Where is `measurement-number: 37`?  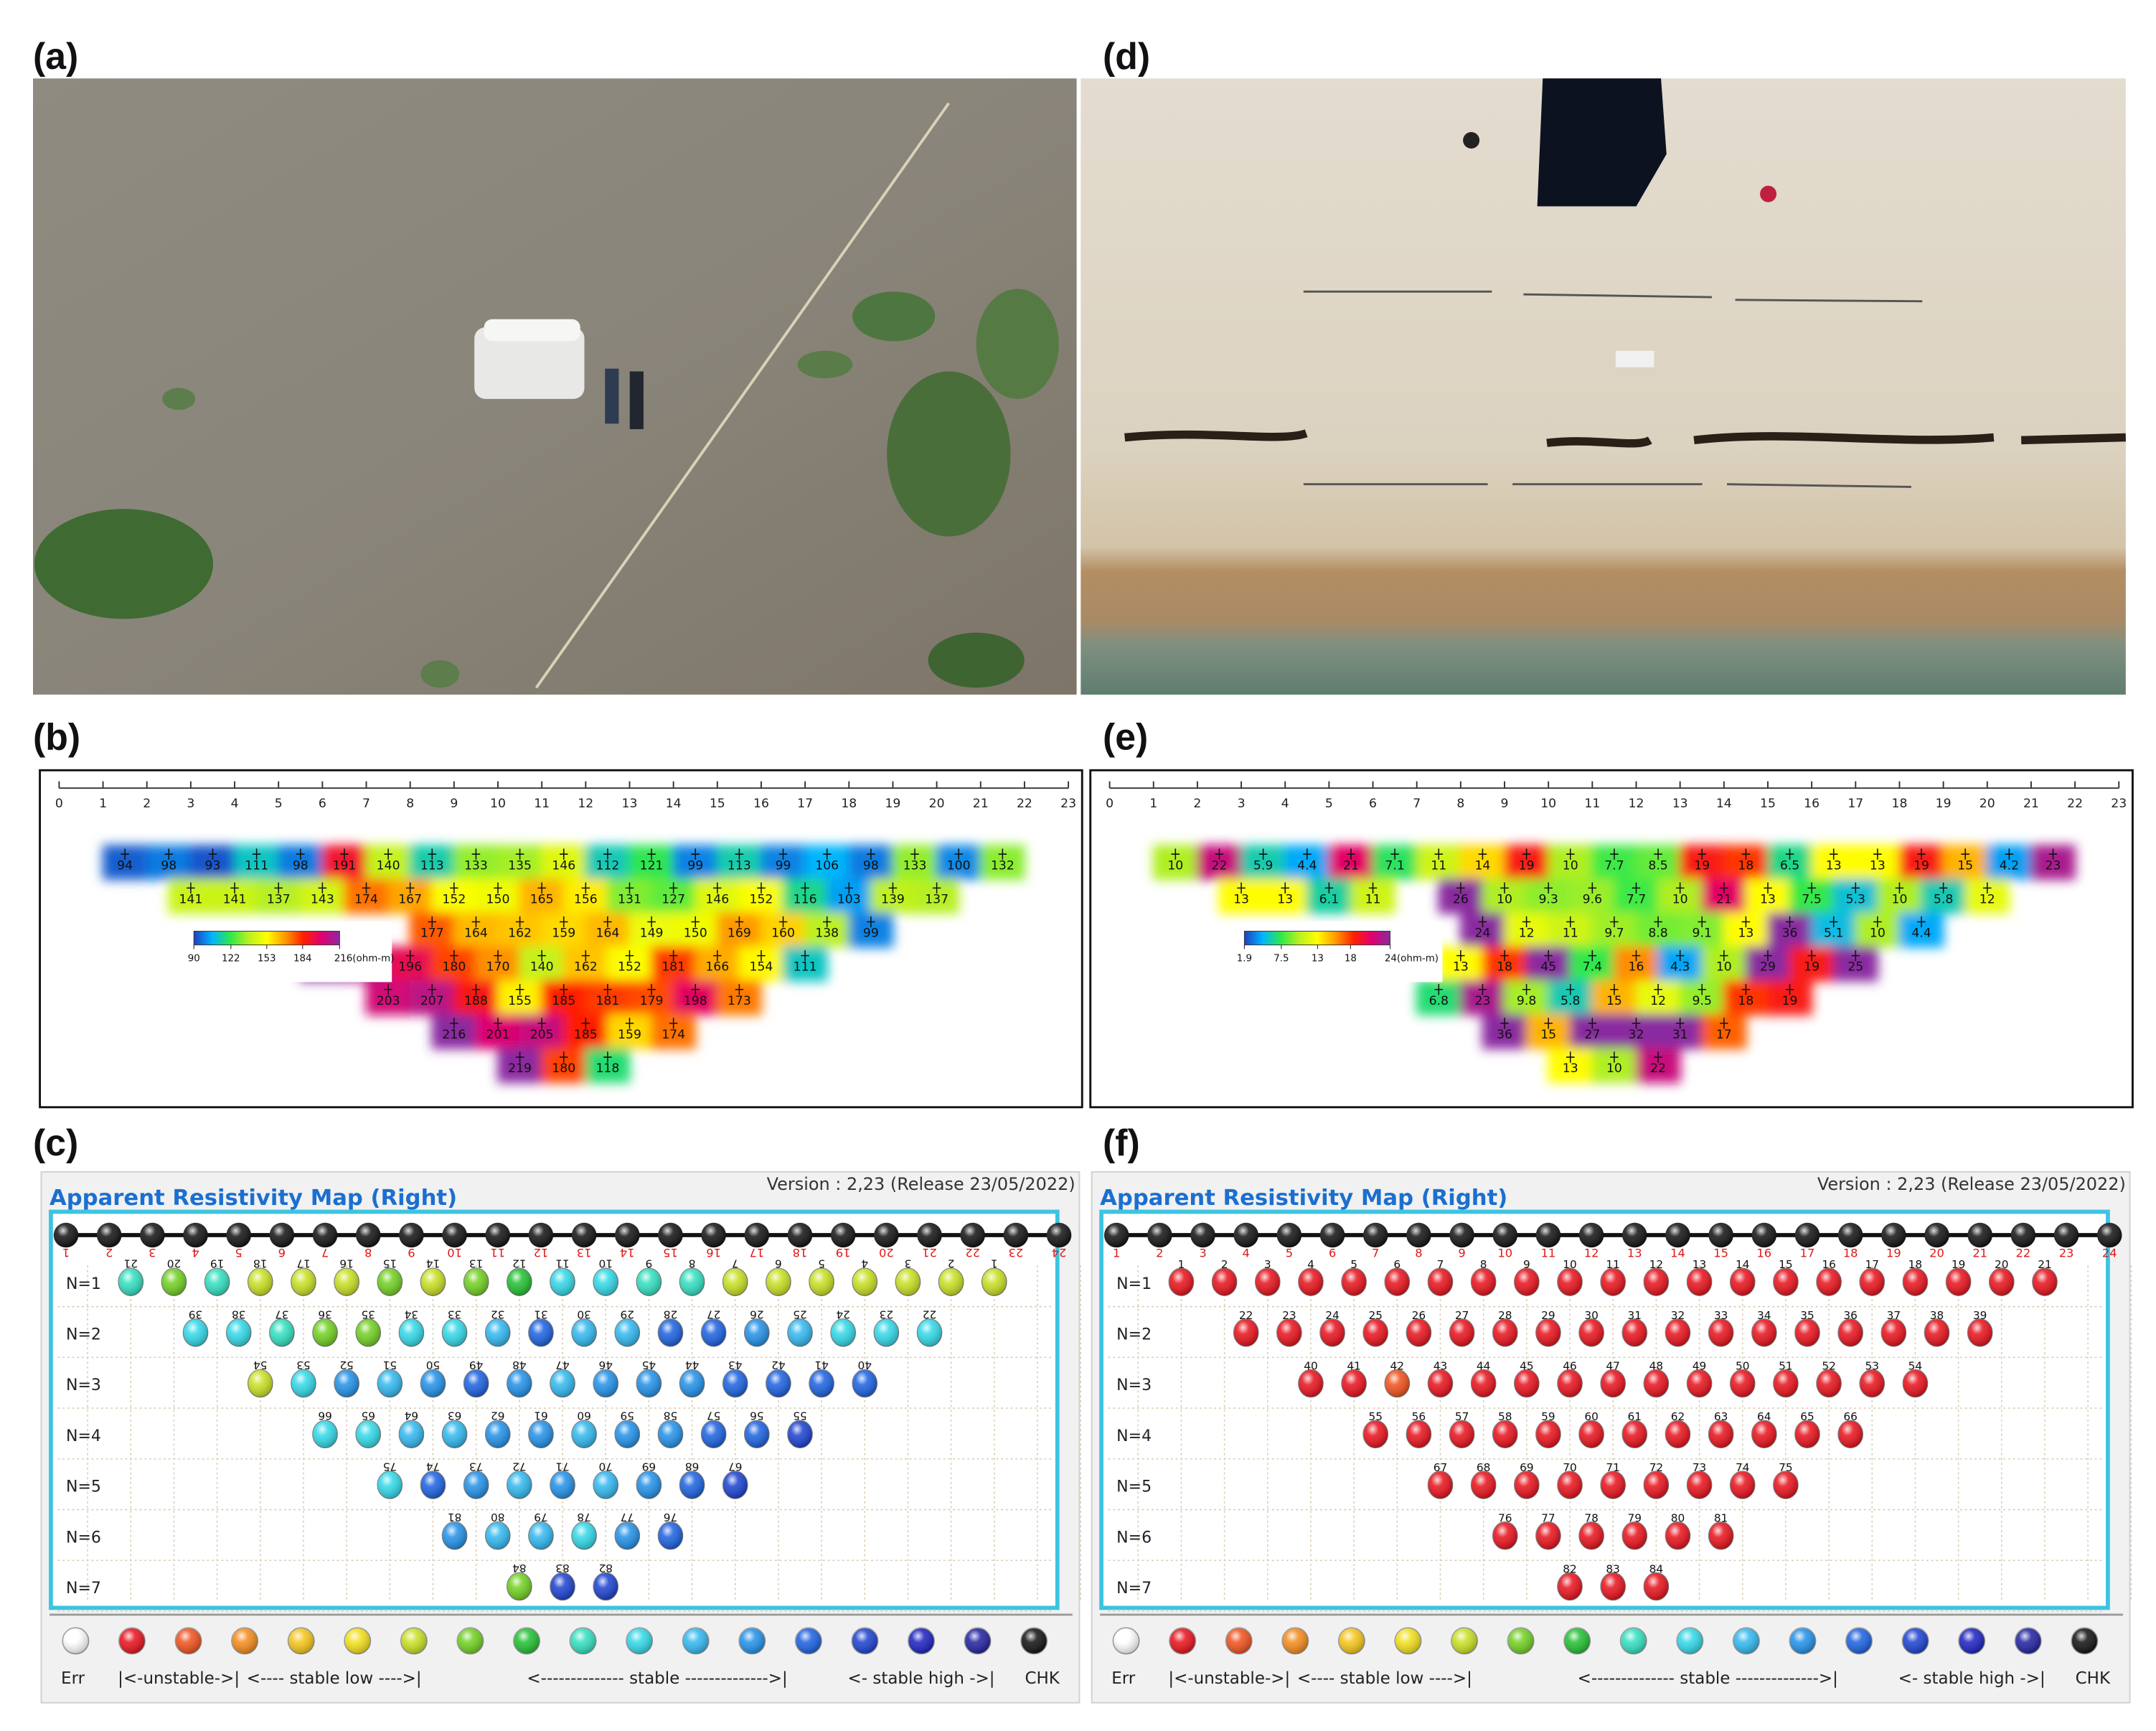 measurement-number: 37 is located at coordinates (1894, 1315).